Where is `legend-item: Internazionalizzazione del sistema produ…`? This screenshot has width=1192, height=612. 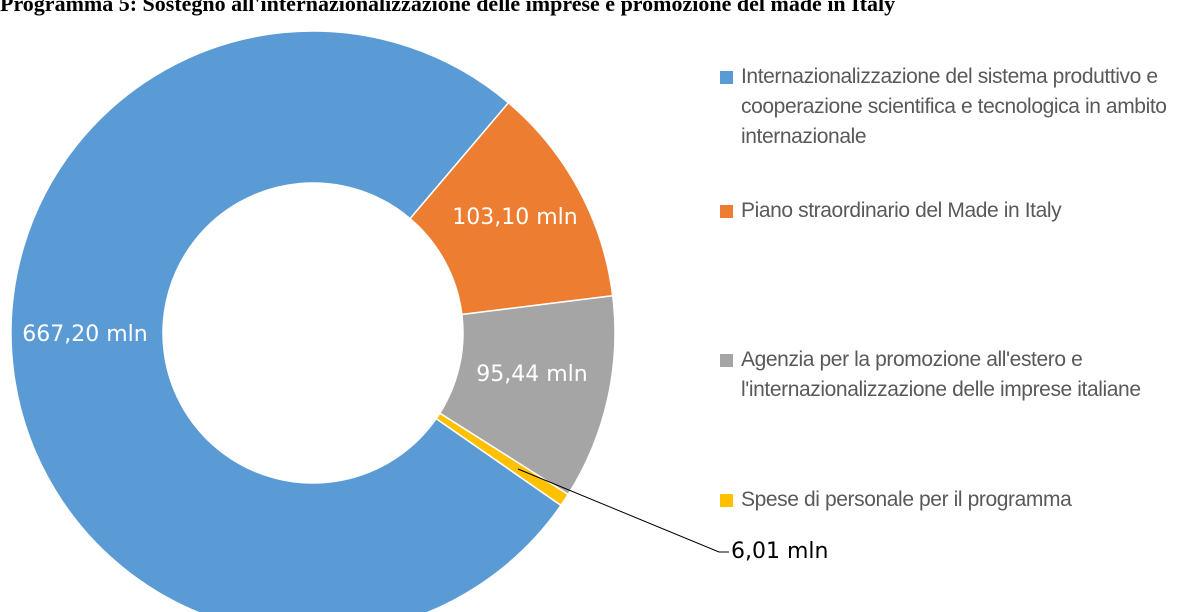 legend-item: Internazionalizzazione del sistema produ… is located at coordinates (952, 107).